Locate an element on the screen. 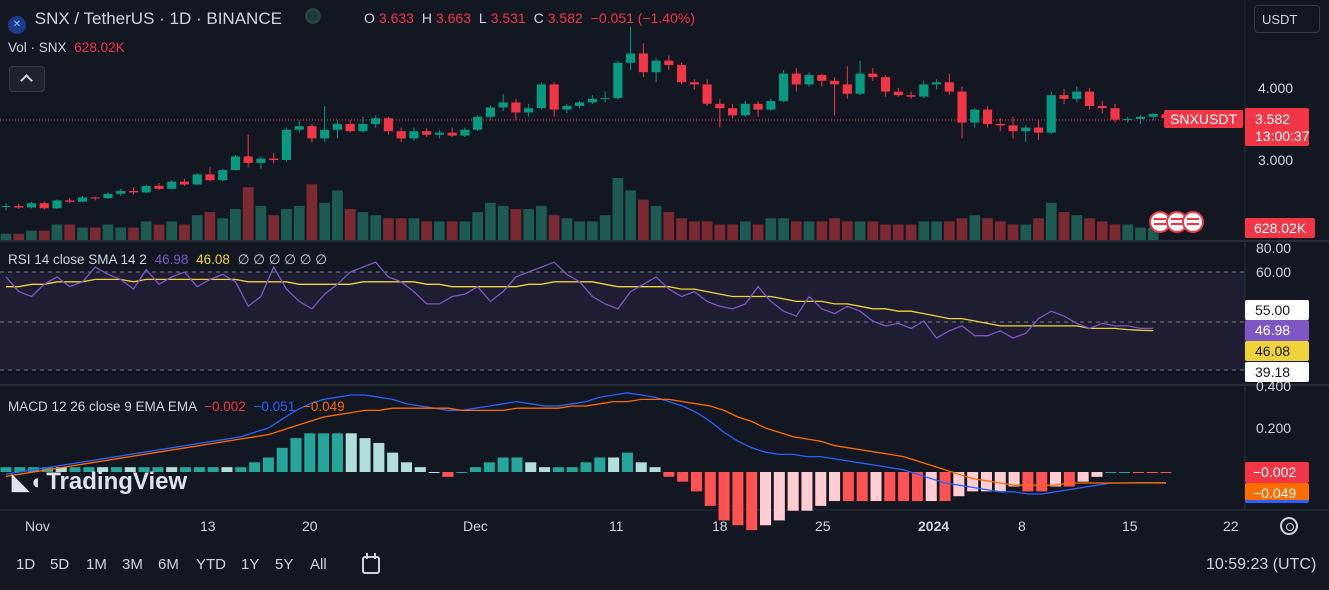  symbol-title: SNX / TetherUS · 1D · BINANCE is located at coordinates (158, 18).